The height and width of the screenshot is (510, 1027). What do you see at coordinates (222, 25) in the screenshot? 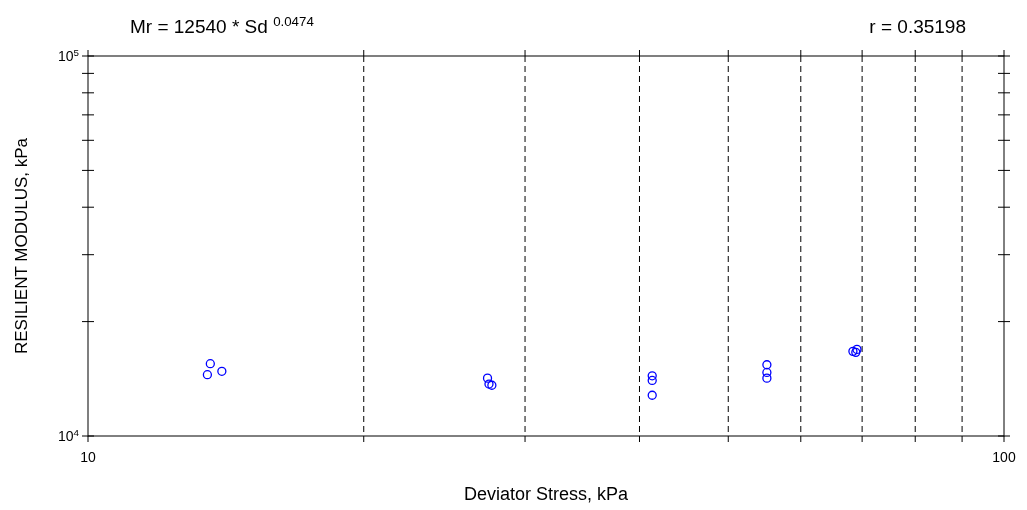
I see `chart-title: Mr = 12540 * Sd $^{0.0474}$` at bounding box center [222, 25].